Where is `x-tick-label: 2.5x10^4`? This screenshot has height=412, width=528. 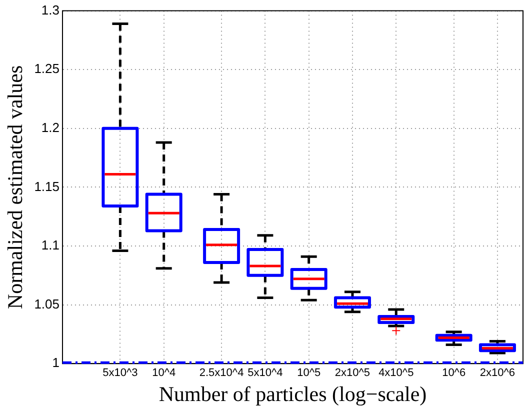 x-tick-label: 2.5x10^4 is located at coordinates (221, 373).